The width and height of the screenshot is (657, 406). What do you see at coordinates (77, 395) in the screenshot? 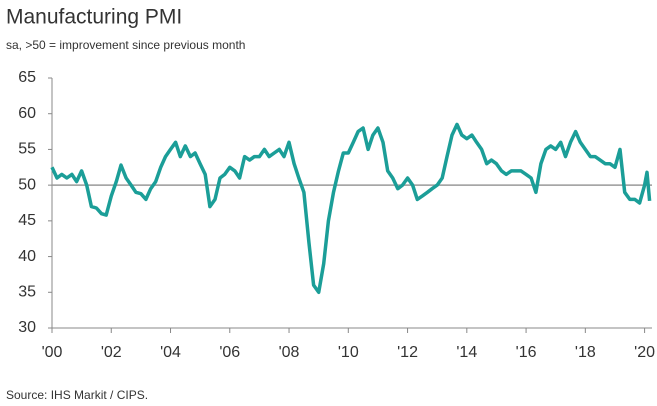
I see `source-note: Source: IHS Markit / CIPS.` at bounding box center [77, 395].